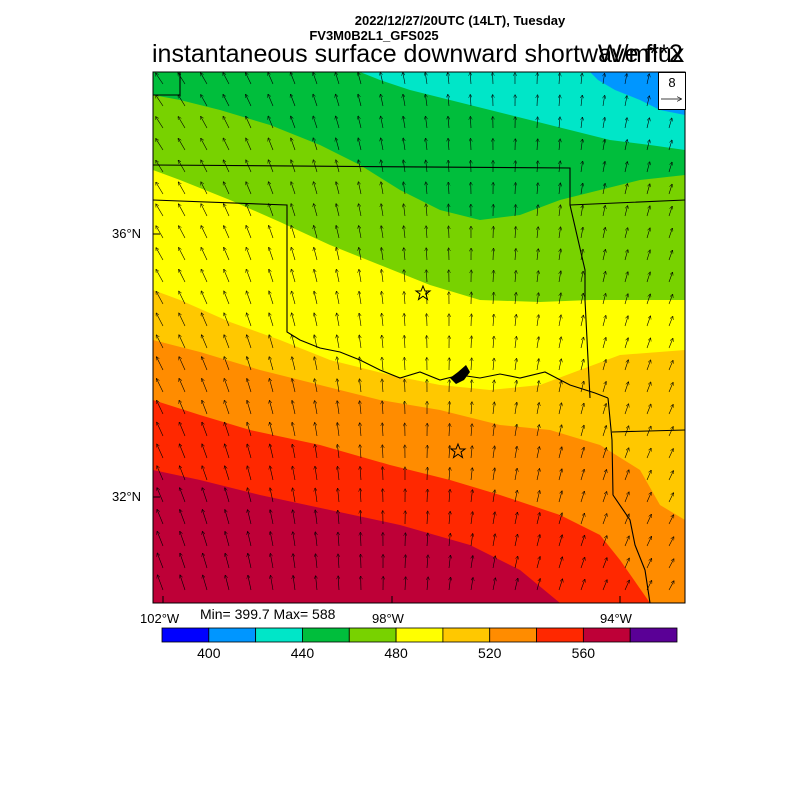 The image size is (800, 800). What do you see at coordinates (423, 292) in the screenshot?
I see `star-oklahoma-city` at bounding box center [423, 292].